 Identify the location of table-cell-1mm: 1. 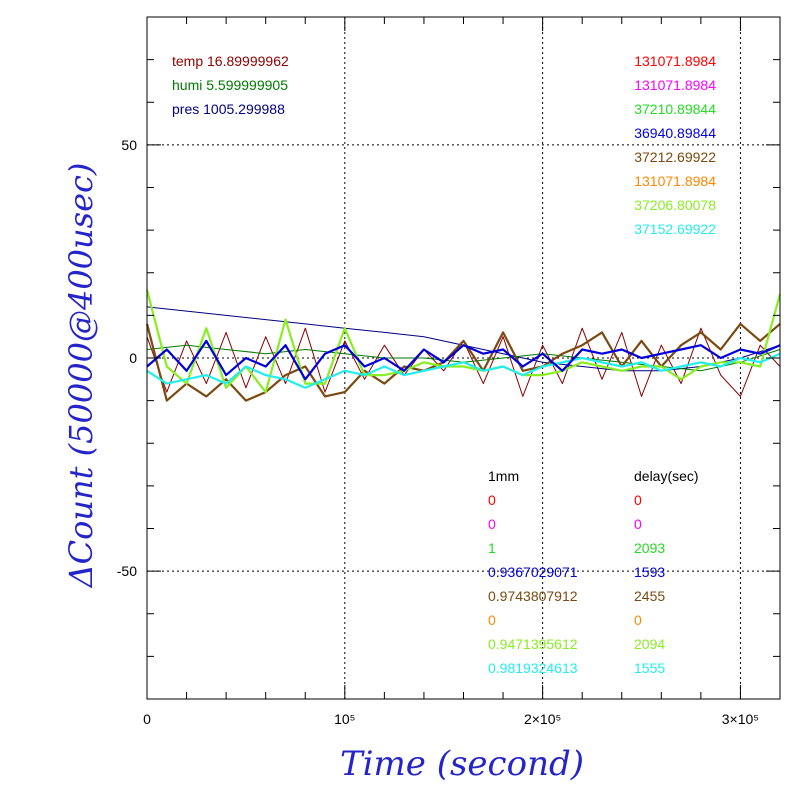
(492, 548).